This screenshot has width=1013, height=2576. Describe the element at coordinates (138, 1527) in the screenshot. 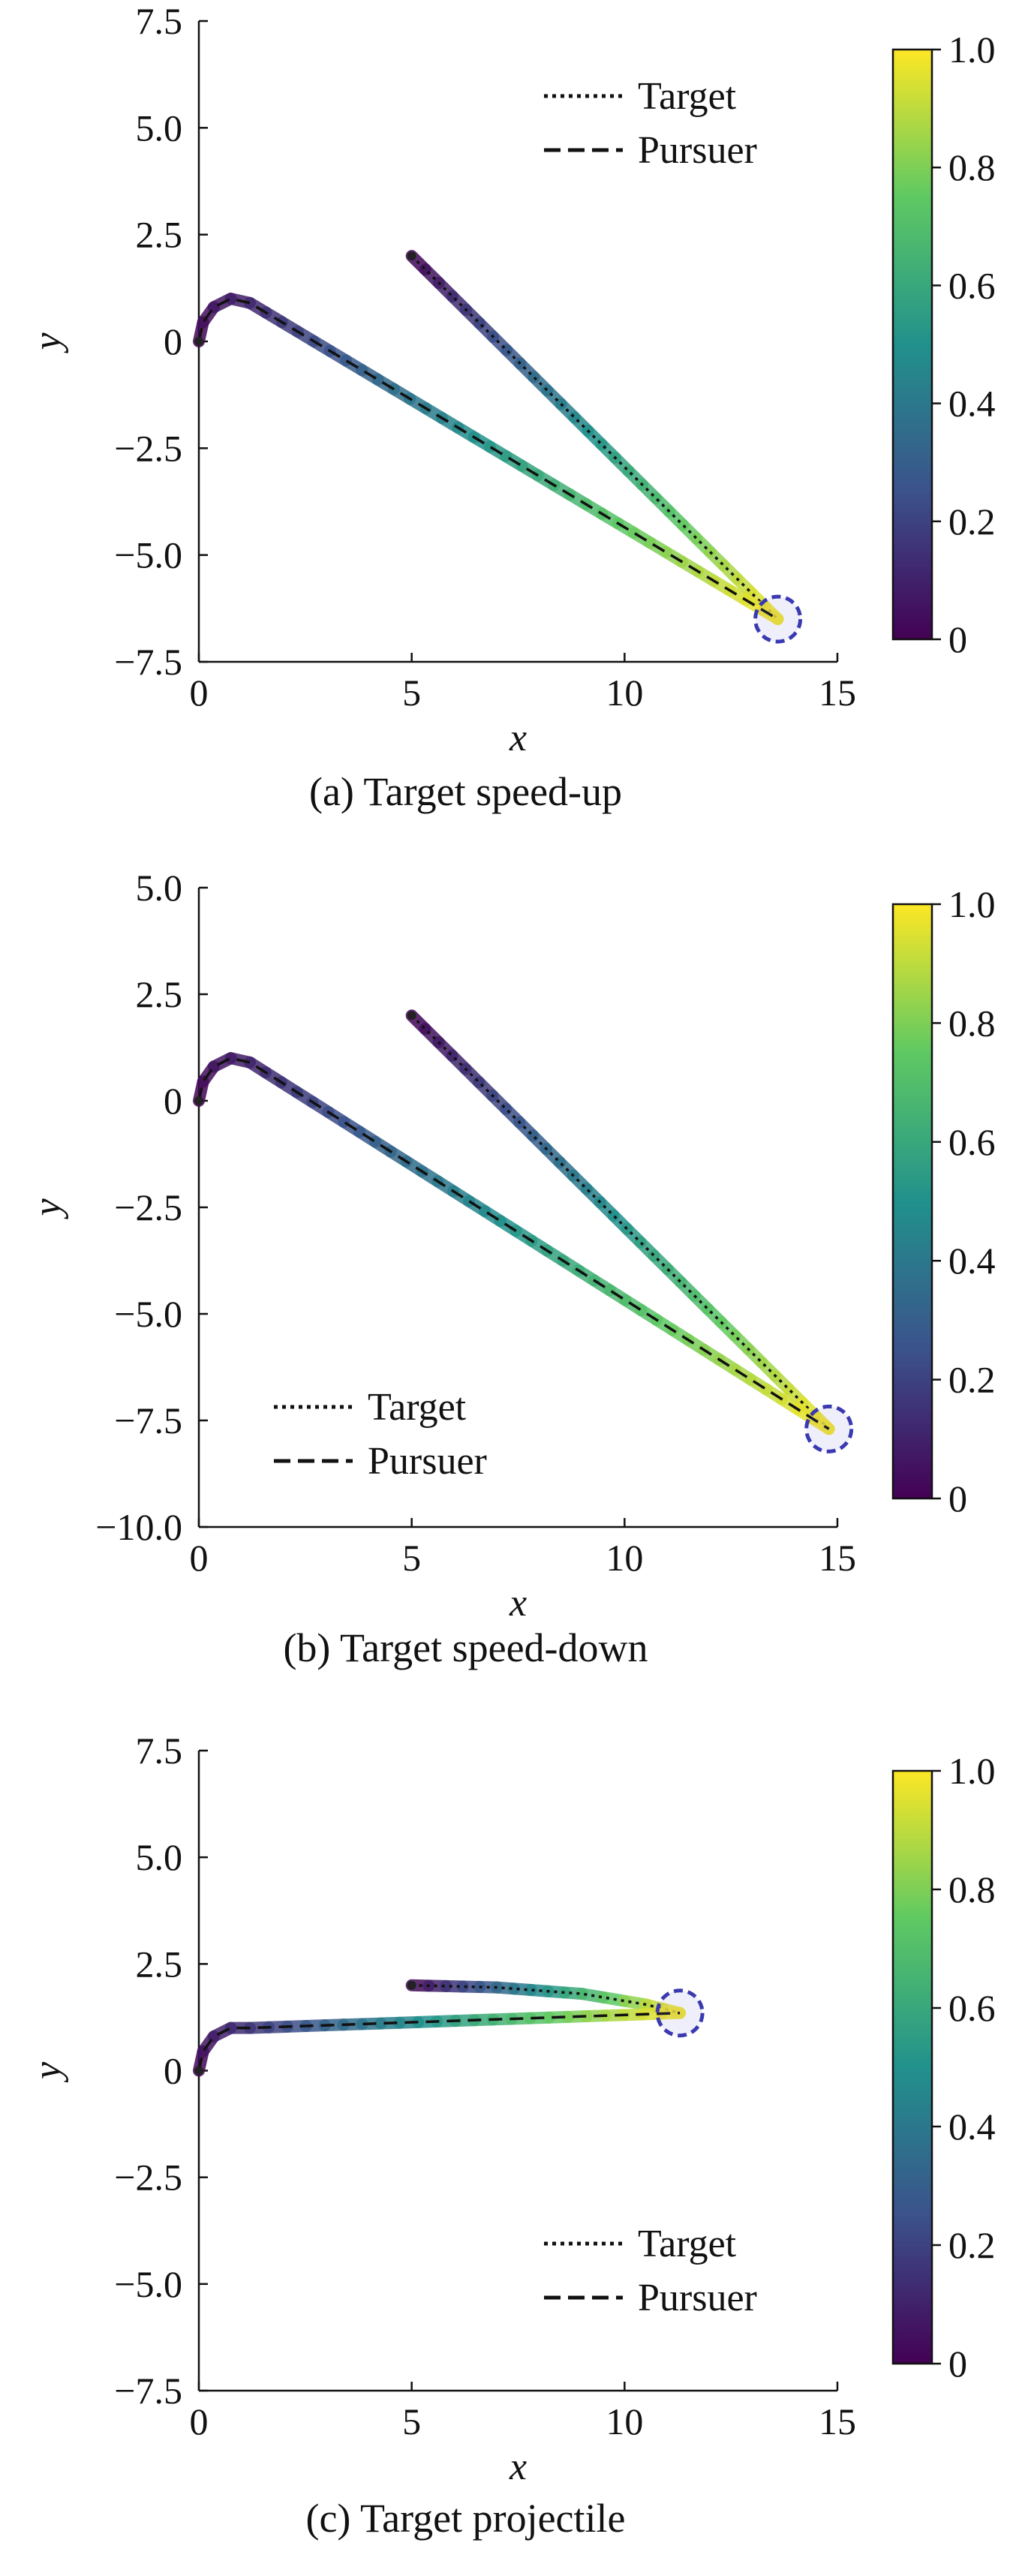

I see `y-tick-label: −10.0` at that location.